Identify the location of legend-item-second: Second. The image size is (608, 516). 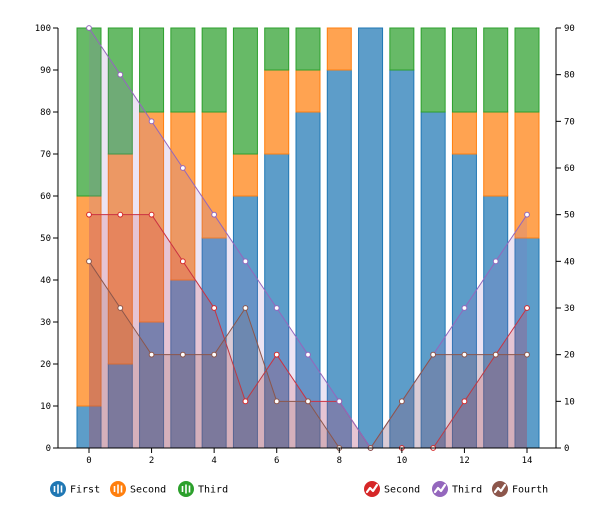
(138, 489).